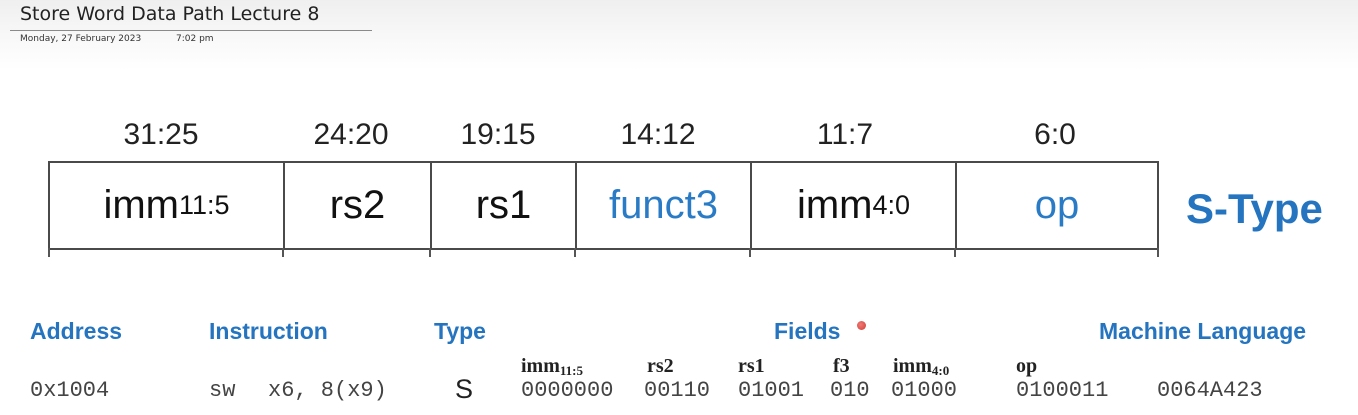 The width and height of the screenshot is (1358, 415). Describe the element at coordinates (1210, 390) in the screenshot. I see `row-machine-code: 0064A423` at that location.